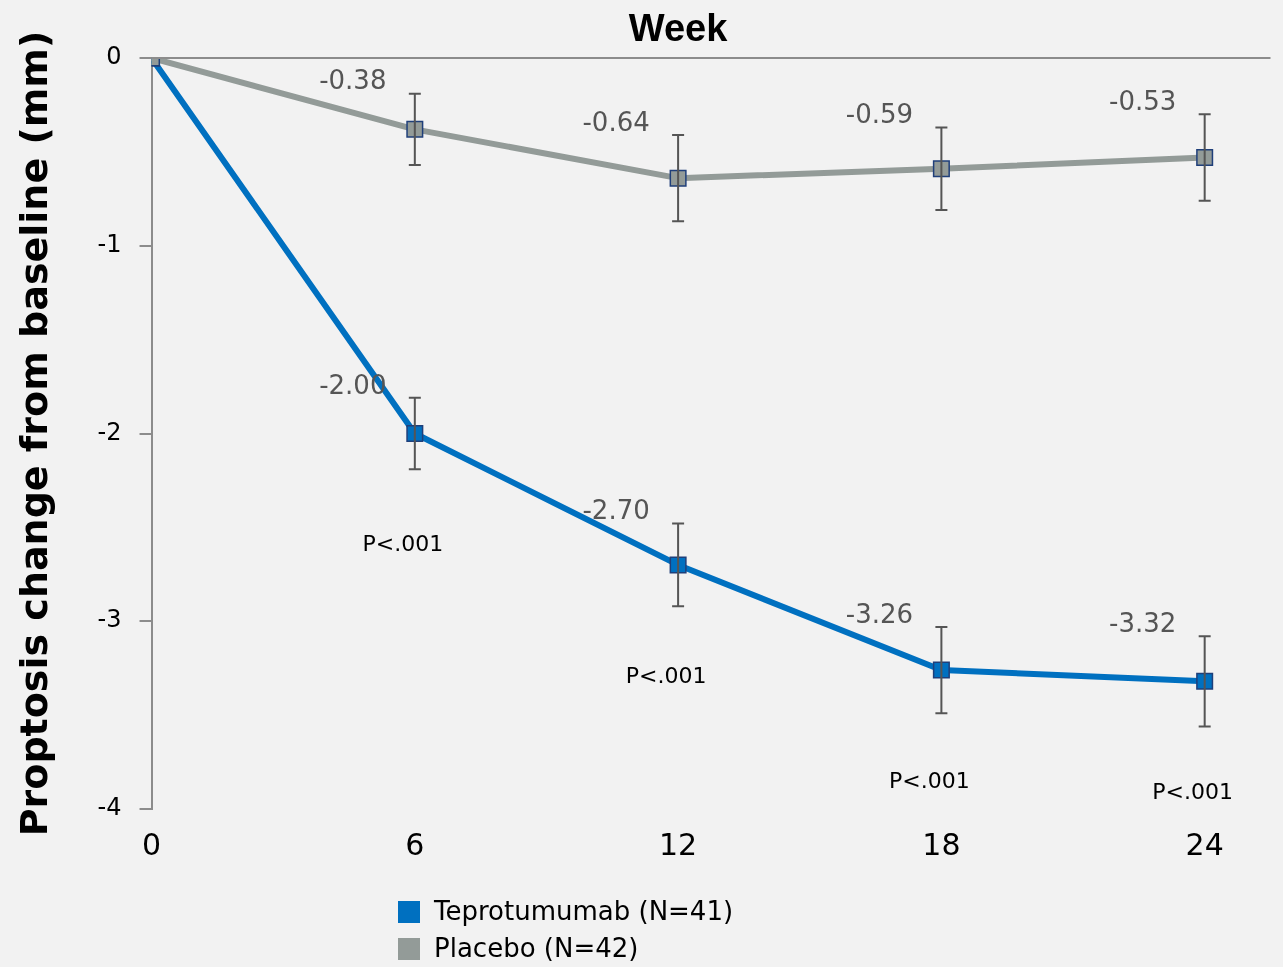 Image resolution: width=1283 pixels, height=967 pixels. I want to click on data-label: -2.70, so click(616, 510).